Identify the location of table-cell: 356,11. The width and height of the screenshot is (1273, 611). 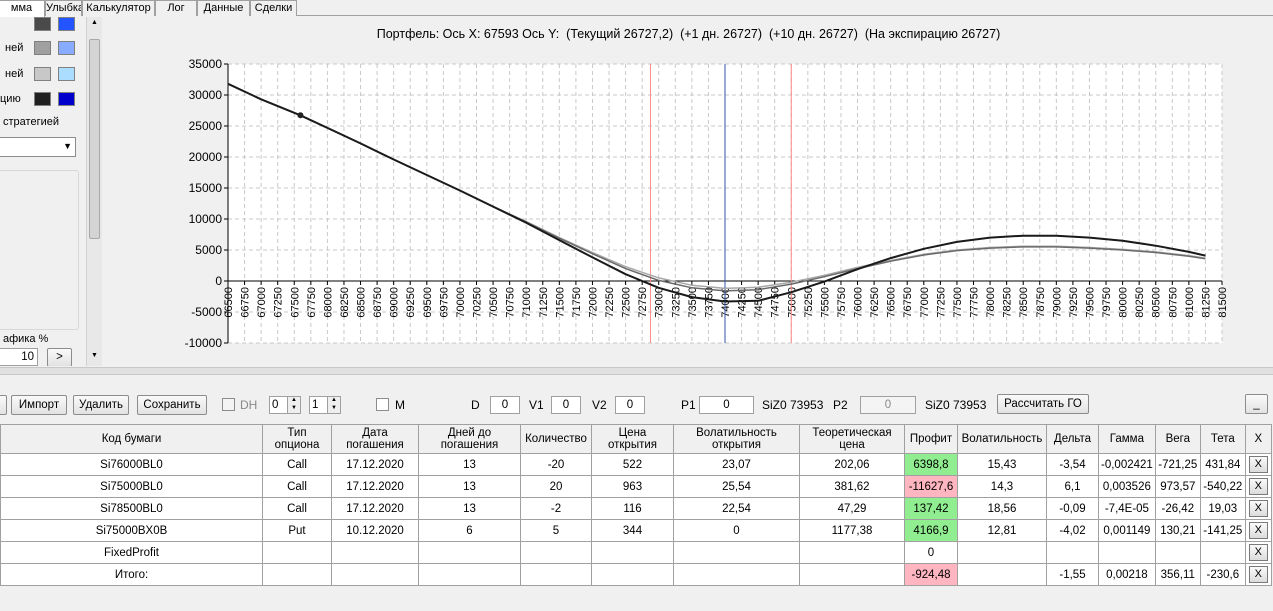
(1177, 574).